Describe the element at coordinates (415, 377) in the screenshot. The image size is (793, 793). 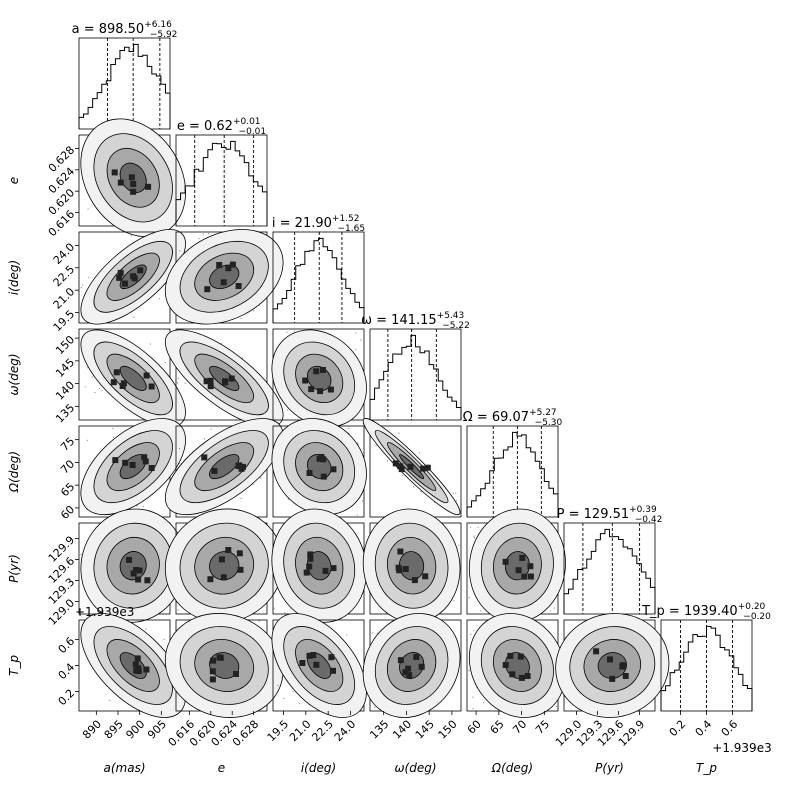
I see `histogram-w` at that location.